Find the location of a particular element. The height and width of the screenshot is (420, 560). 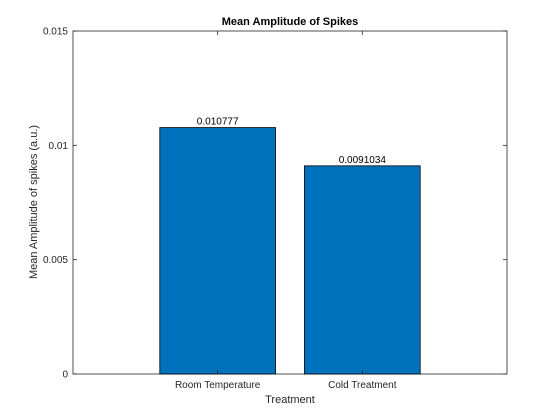

y-tick-label-0: 0 is located at coordinates (65, 375).